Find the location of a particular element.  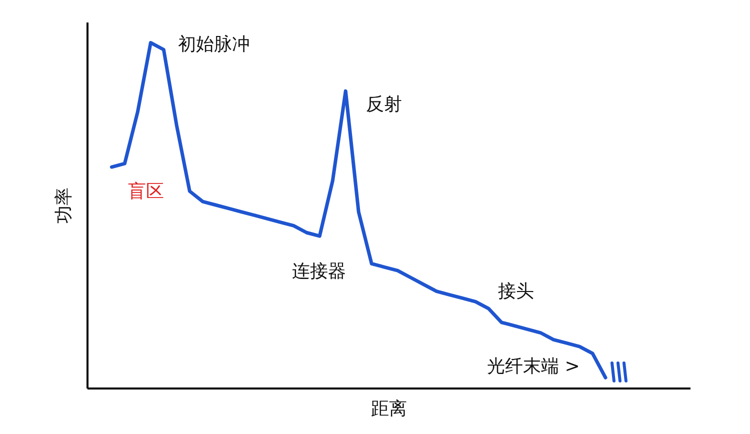

x-axis-title: 距离 is located at coordinates (389, 409).